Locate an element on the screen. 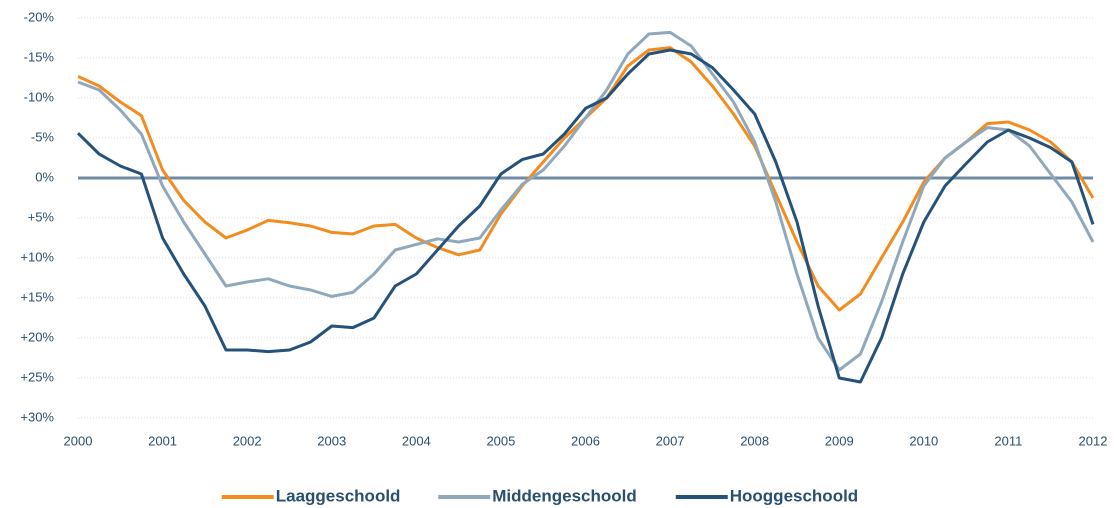 The width and height of the screenshot is (1114, 508). y-tick-label: -10% is located at coordinates (39, 96).